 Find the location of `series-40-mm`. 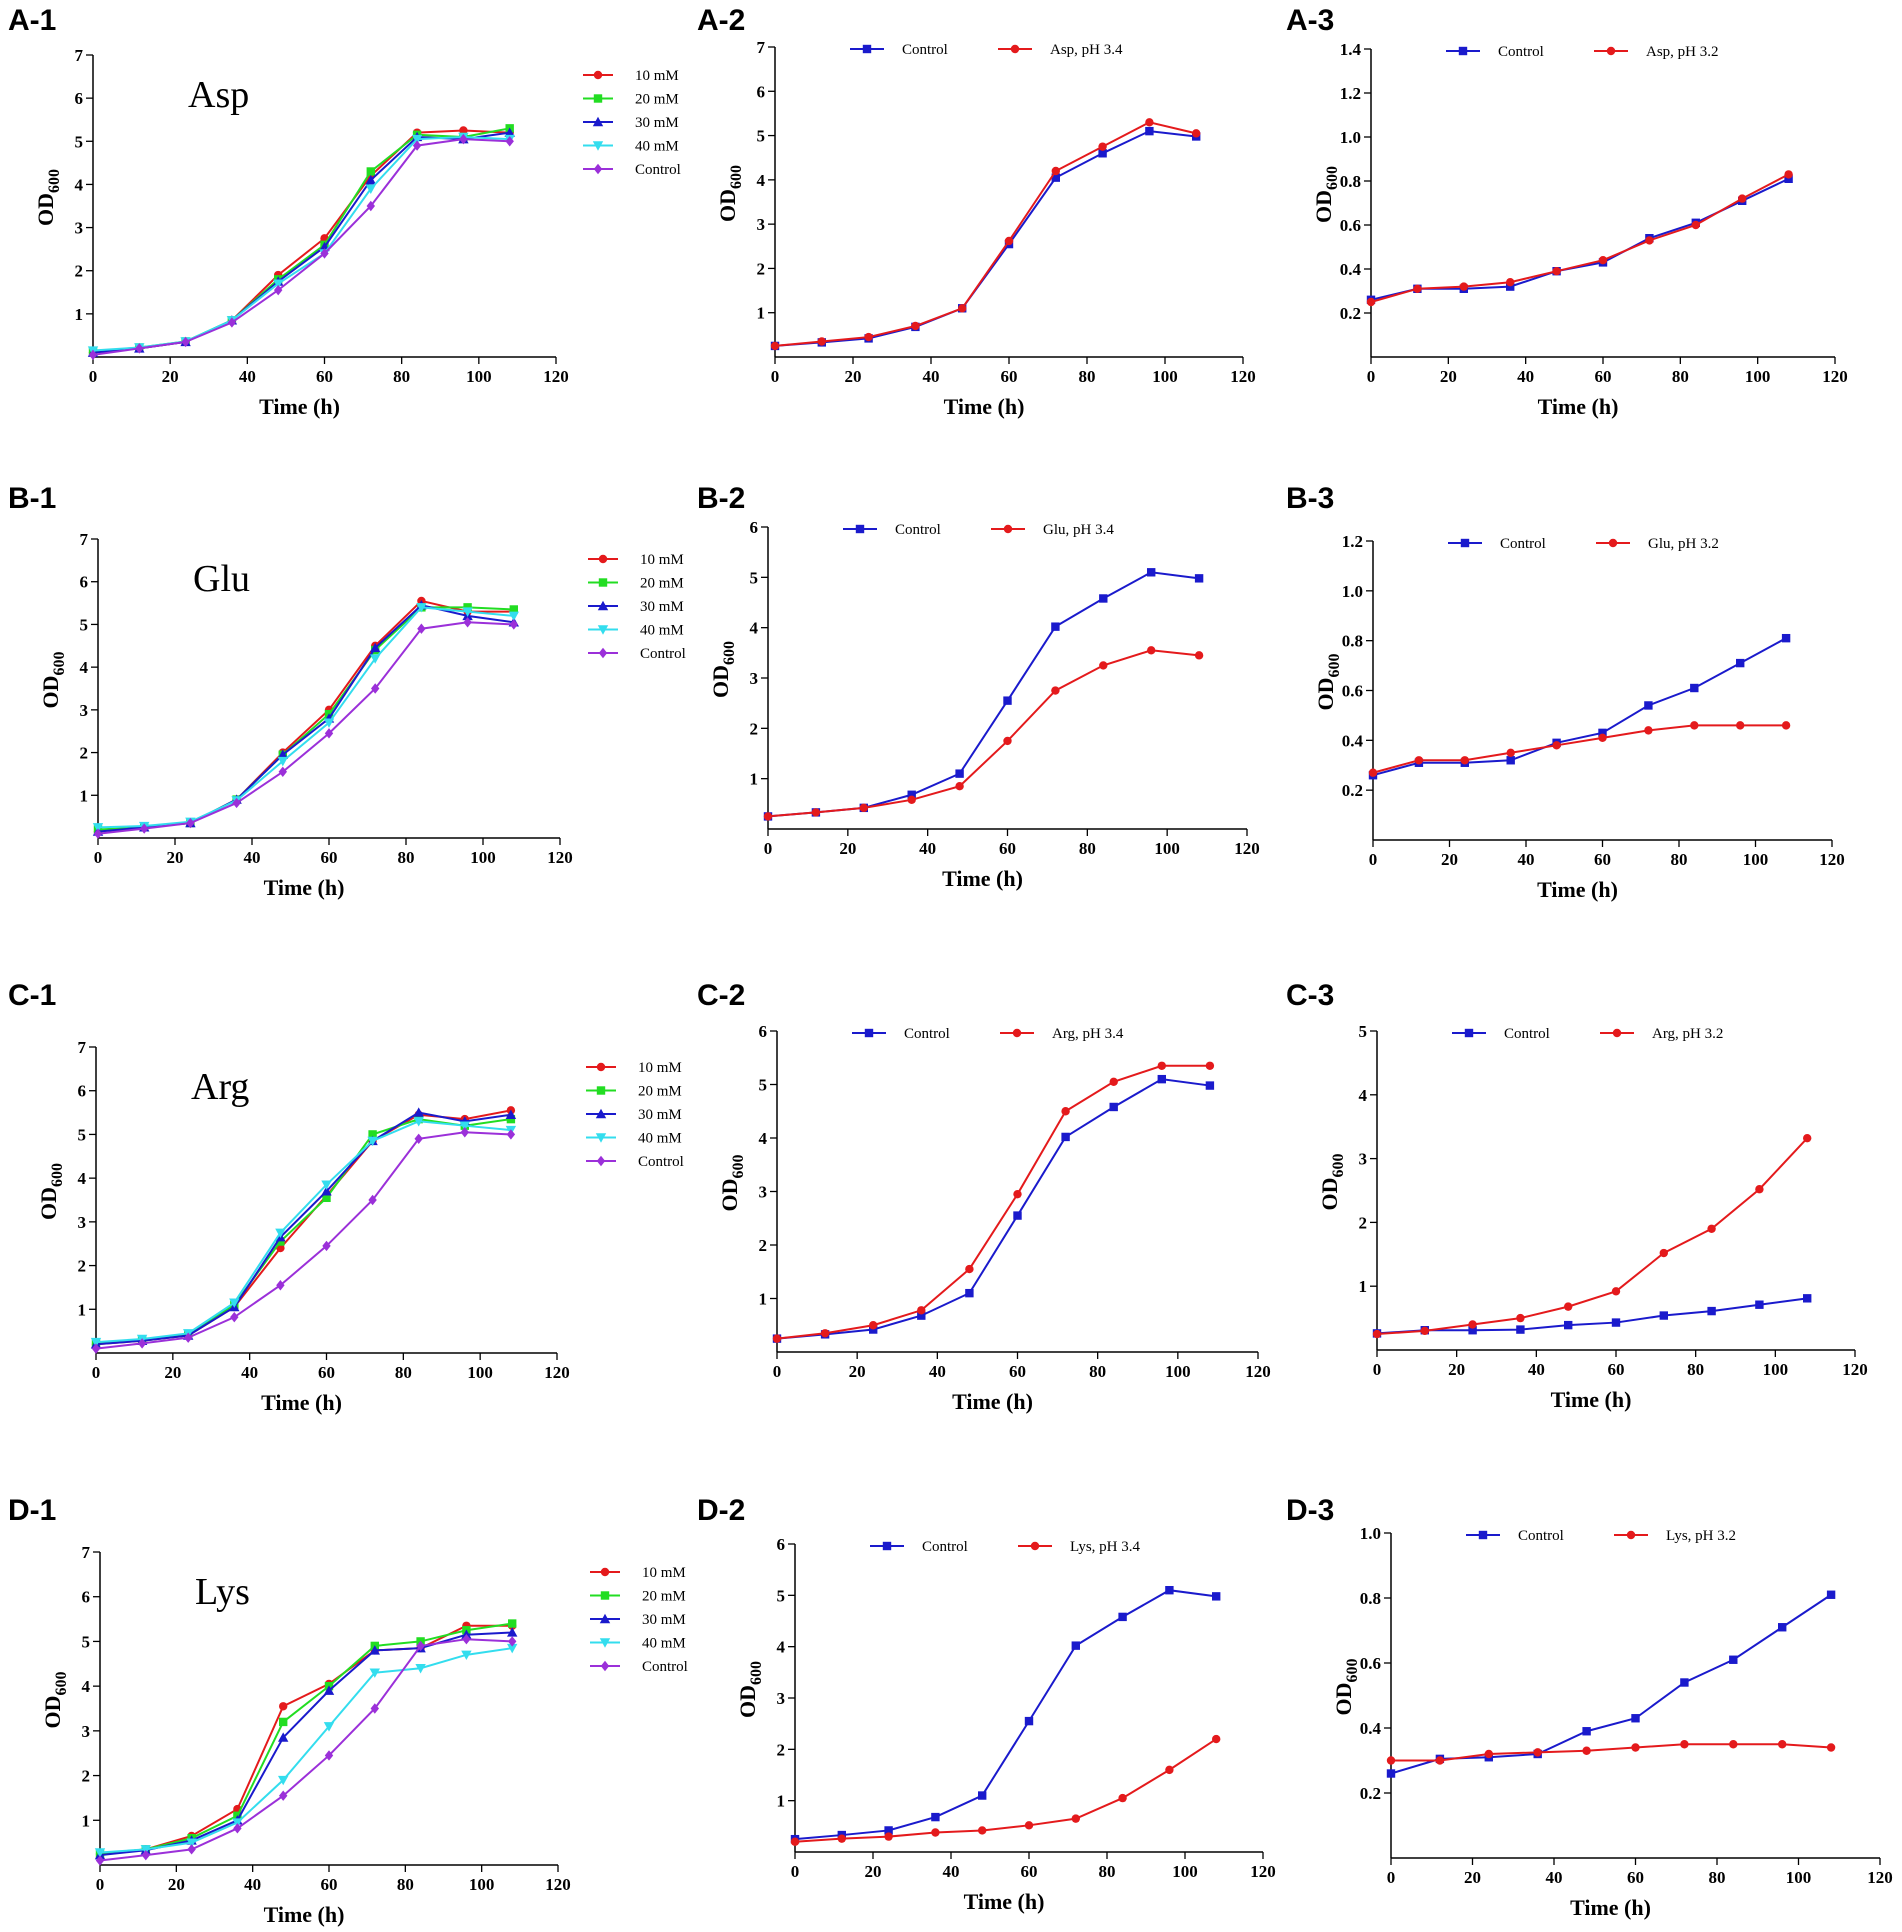

series-40-mm is located at coordinates (301, 244).